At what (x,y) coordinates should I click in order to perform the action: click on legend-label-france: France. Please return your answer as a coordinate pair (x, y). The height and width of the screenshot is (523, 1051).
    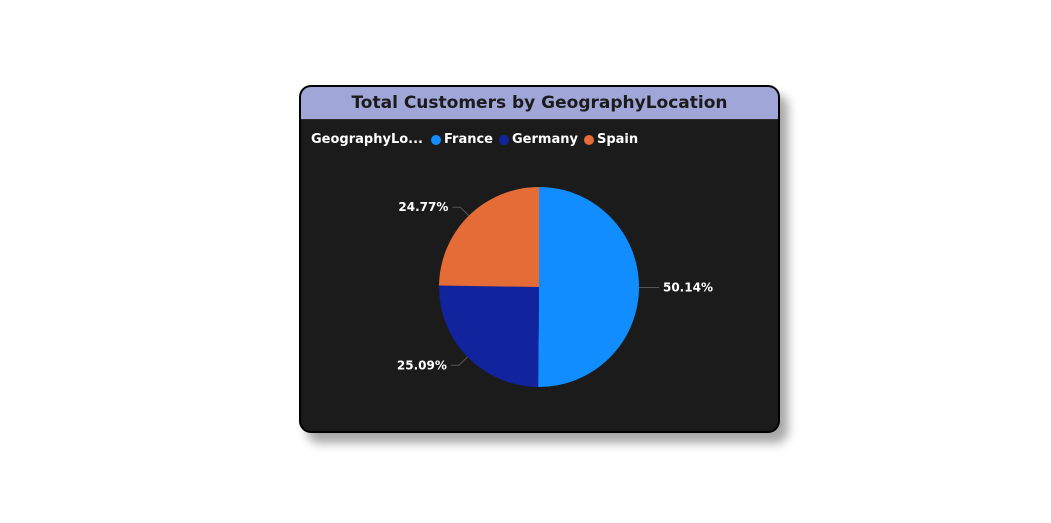
    Looking at the image, I should click on (468, 139).